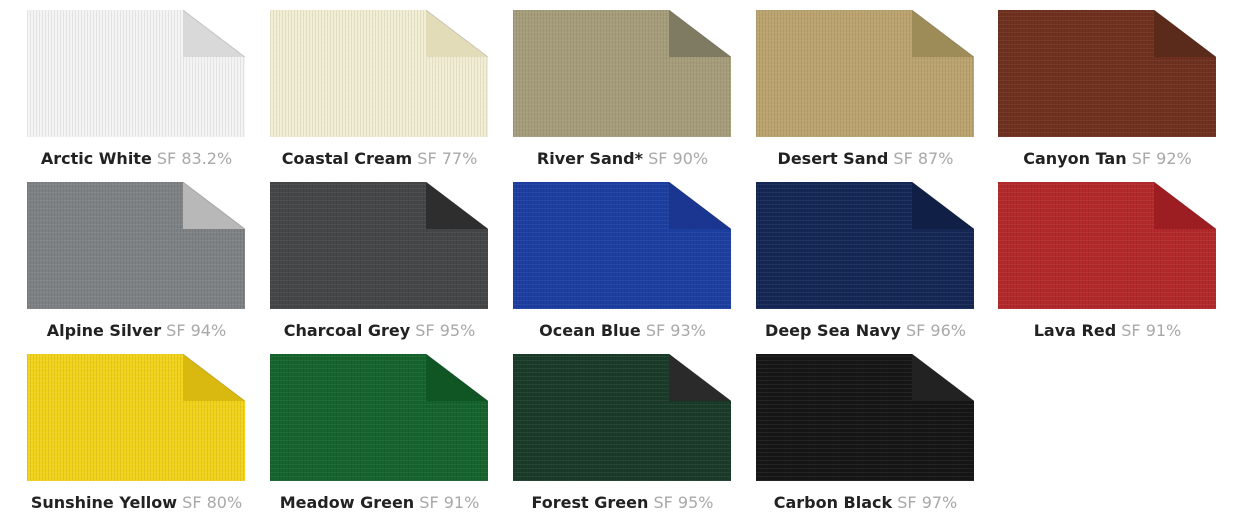 The image size is (1236, 516). I want to click on swatch-label: Lava Red SF 91%, so click(1107, 330).